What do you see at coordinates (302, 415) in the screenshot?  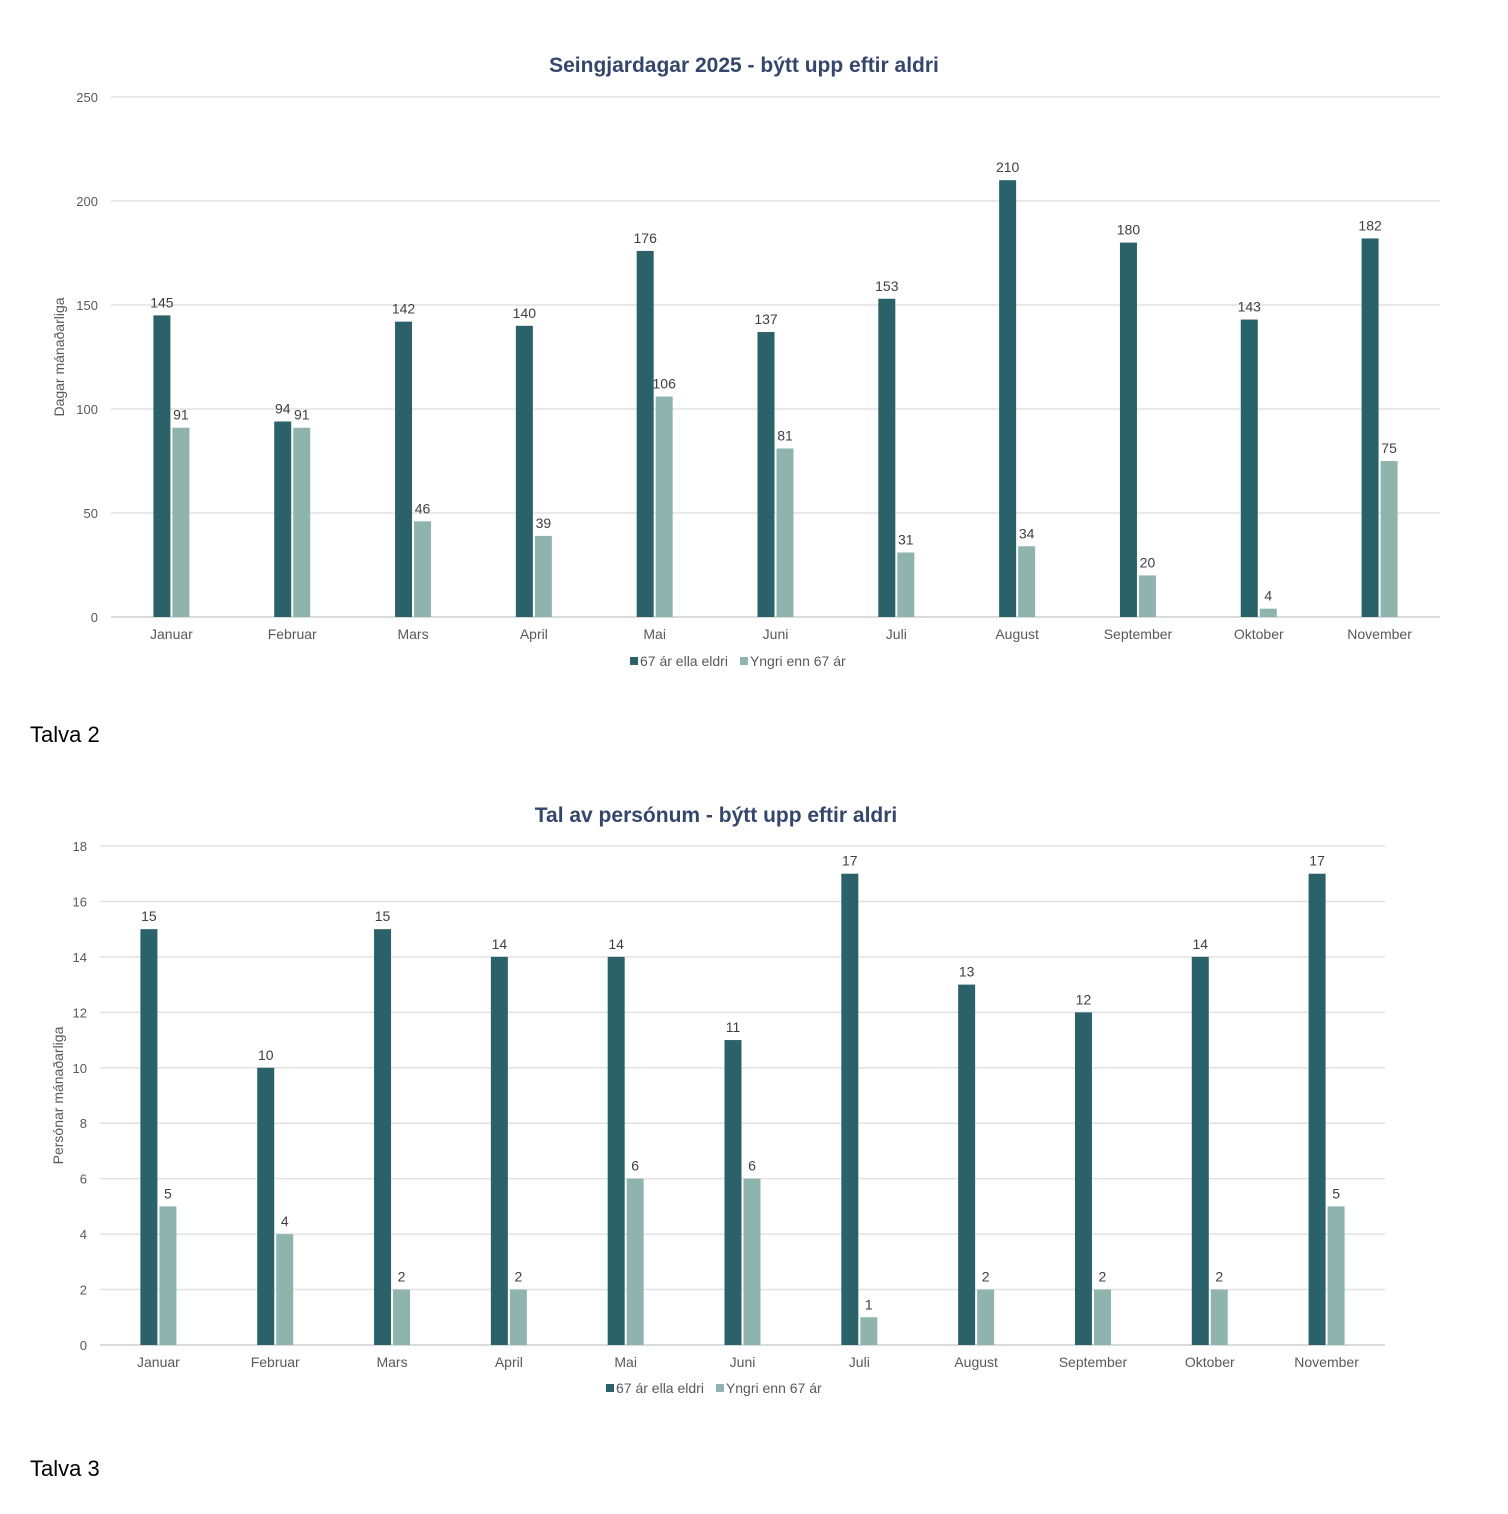 I see `data-label: 91` at bounding box center [302, 415].